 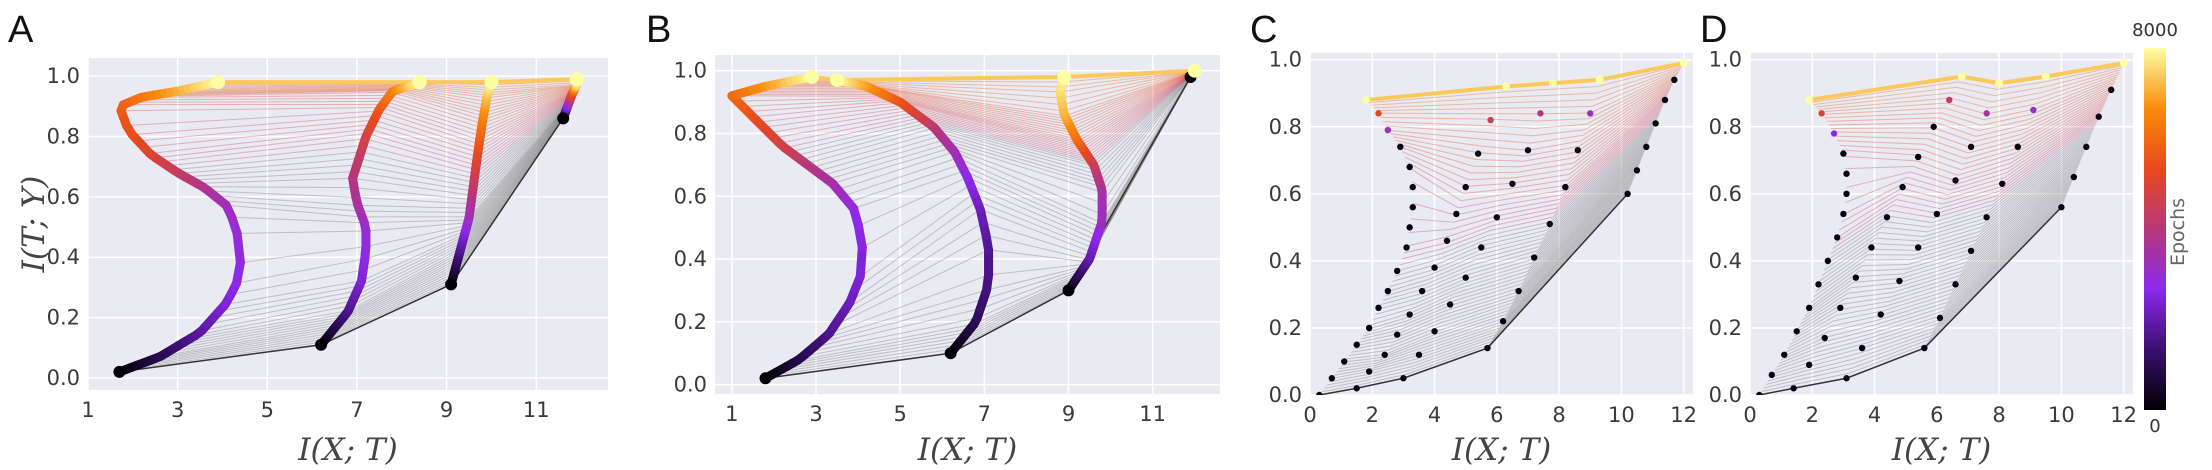 What do you see at coordinates (1713, 30) in the screenshot?
I see `panel-letter: D` at bounding box center [1713, 30].